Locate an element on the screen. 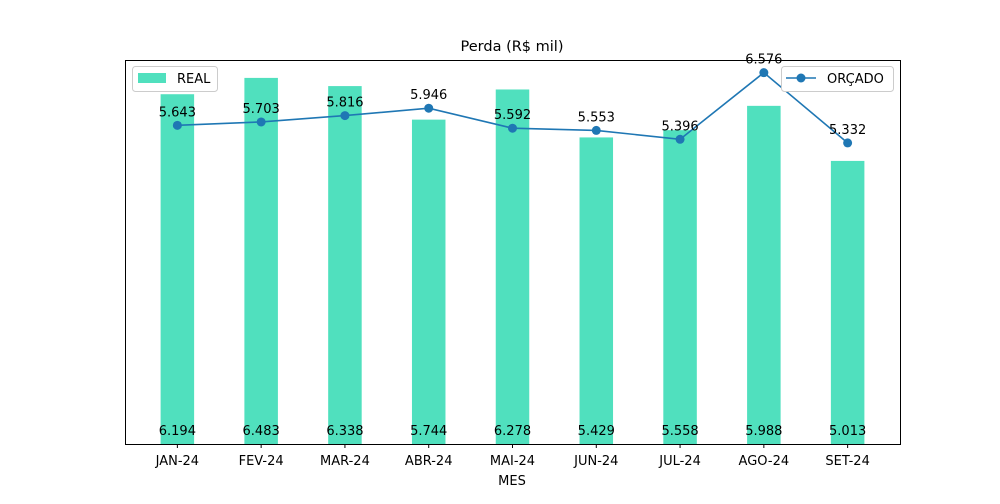  x-axis-label: MES is located at coordinates (512, 481).